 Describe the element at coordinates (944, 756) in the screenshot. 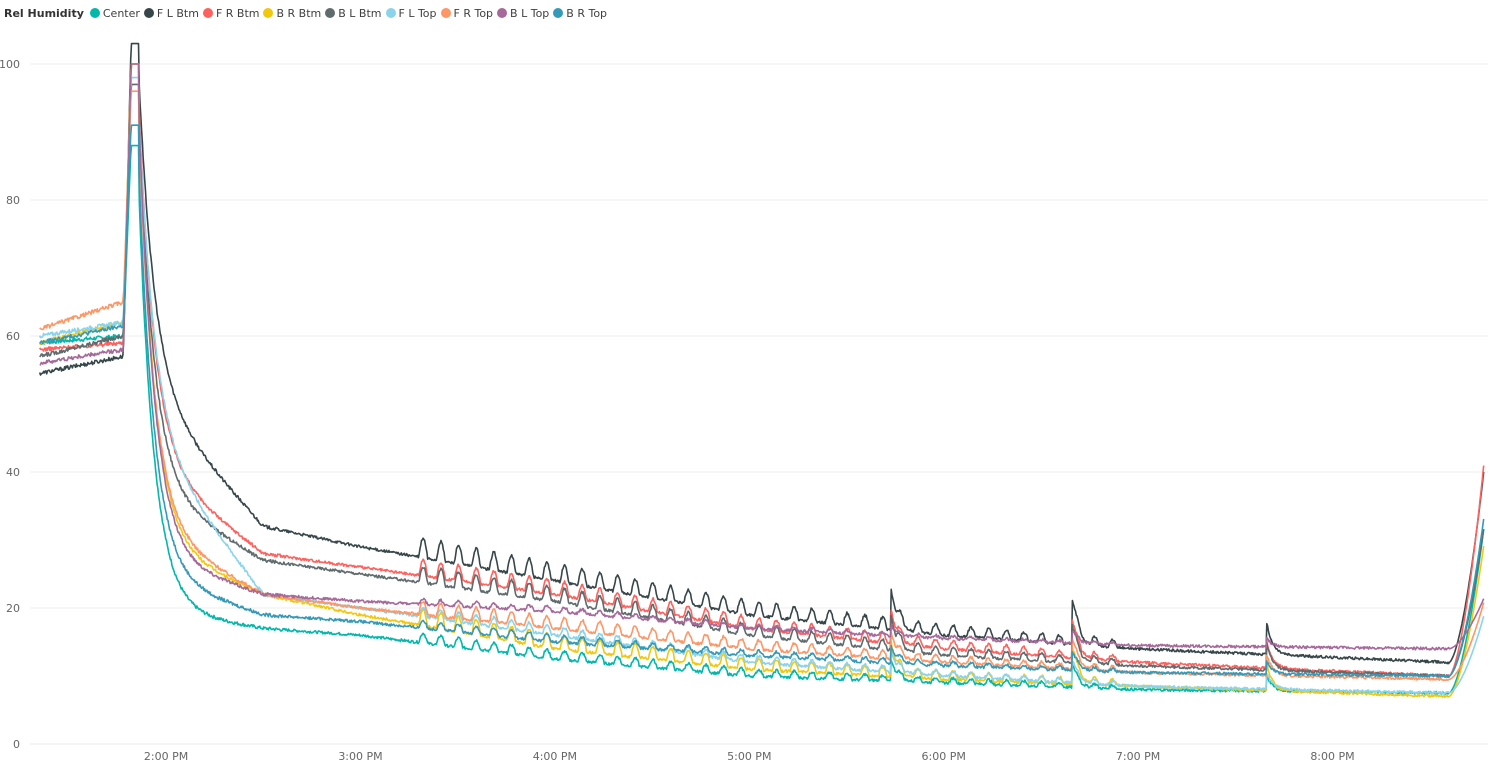

I see `x-tick-label: 6:00 PM` at that location.